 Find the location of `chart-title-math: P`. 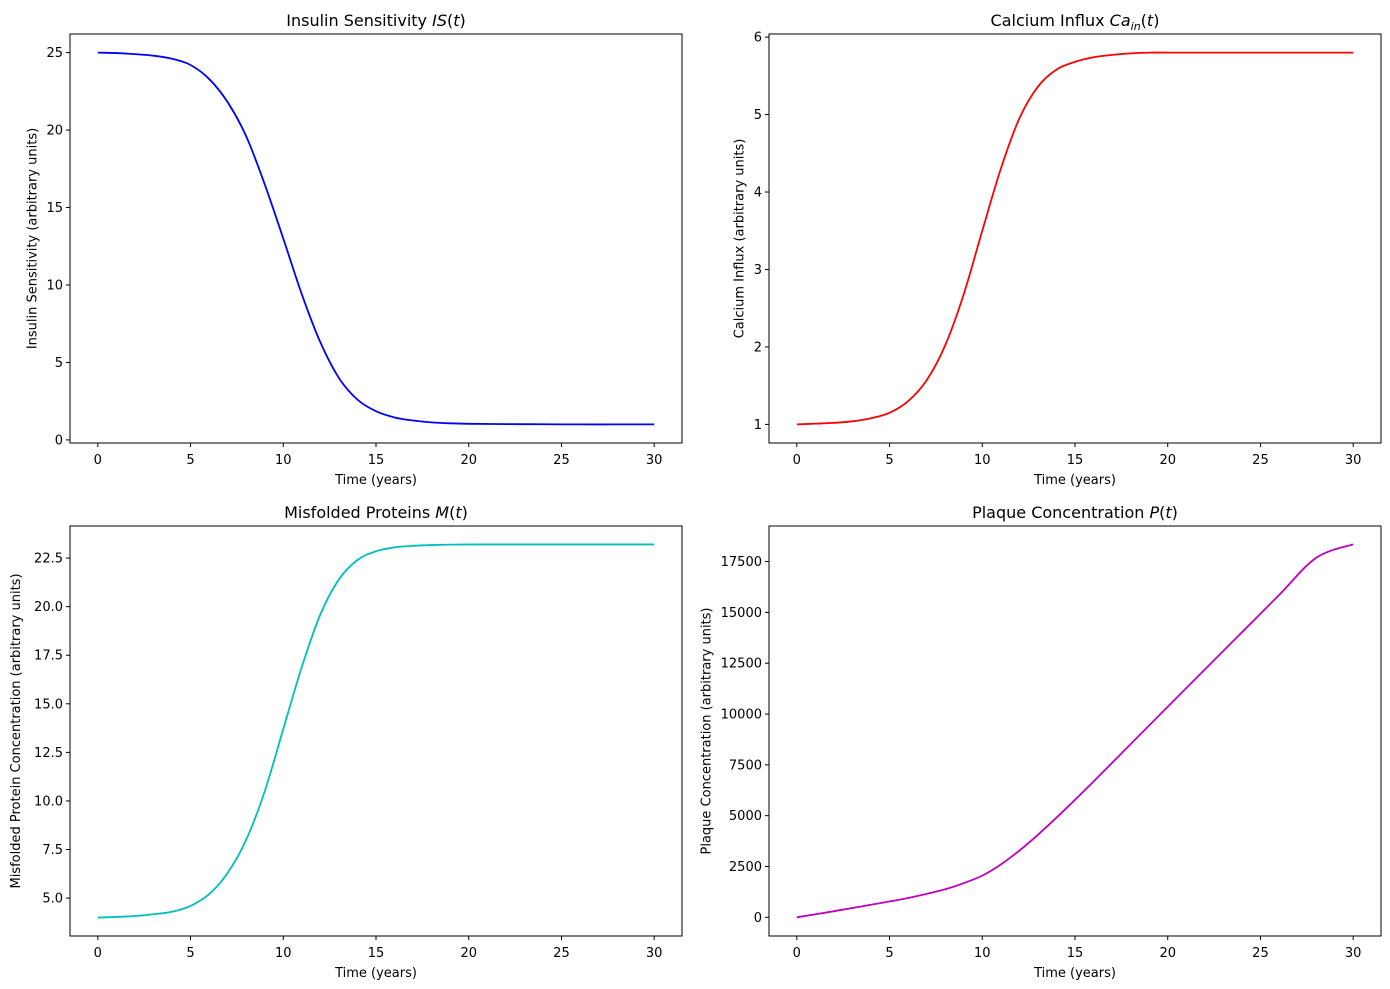

chart-title-math: P is located at coordinates (1154, 512).